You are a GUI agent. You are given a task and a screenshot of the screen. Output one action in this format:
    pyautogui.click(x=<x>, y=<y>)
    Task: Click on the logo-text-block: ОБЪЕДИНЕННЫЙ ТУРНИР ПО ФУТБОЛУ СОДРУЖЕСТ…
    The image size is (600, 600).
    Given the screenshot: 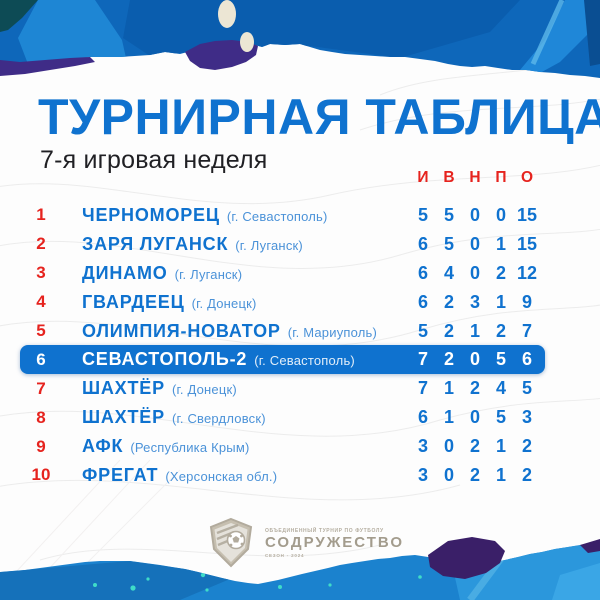 What is the action you would take?
    pyautogui.click(x=334, y=543)
    